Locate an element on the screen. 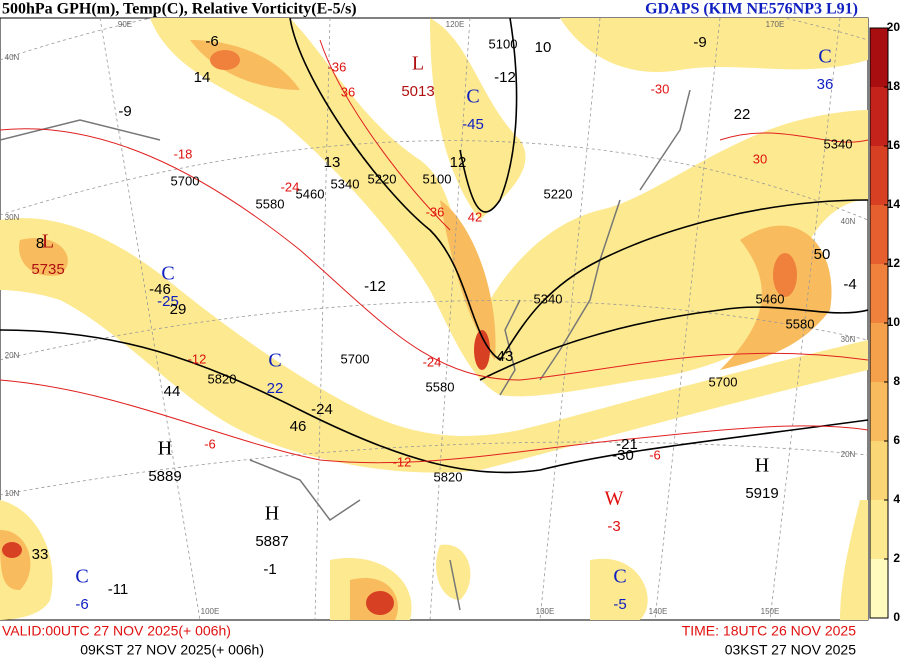 The width and height of the screenshot is (902, 666). system-value: -45 is located at coordinates (473, 124).